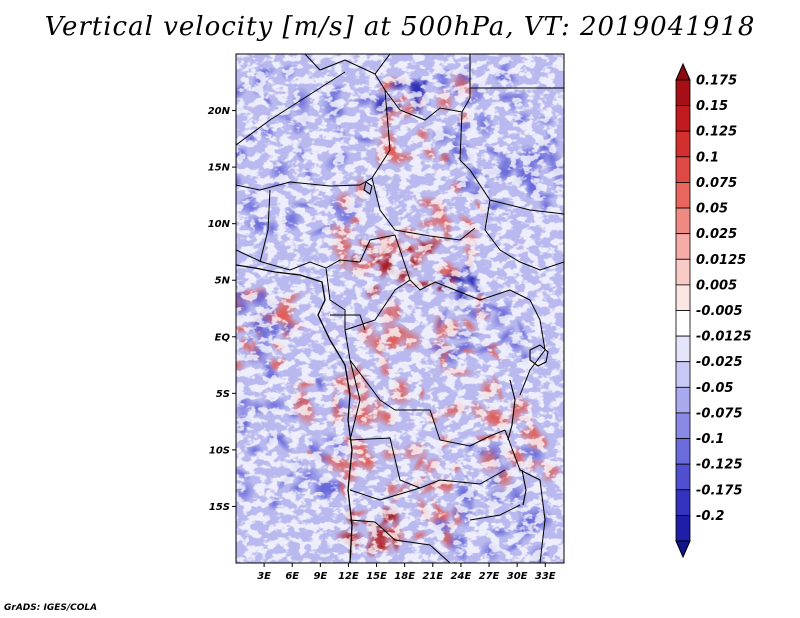  I want to click on coastline, so click(294, 413).